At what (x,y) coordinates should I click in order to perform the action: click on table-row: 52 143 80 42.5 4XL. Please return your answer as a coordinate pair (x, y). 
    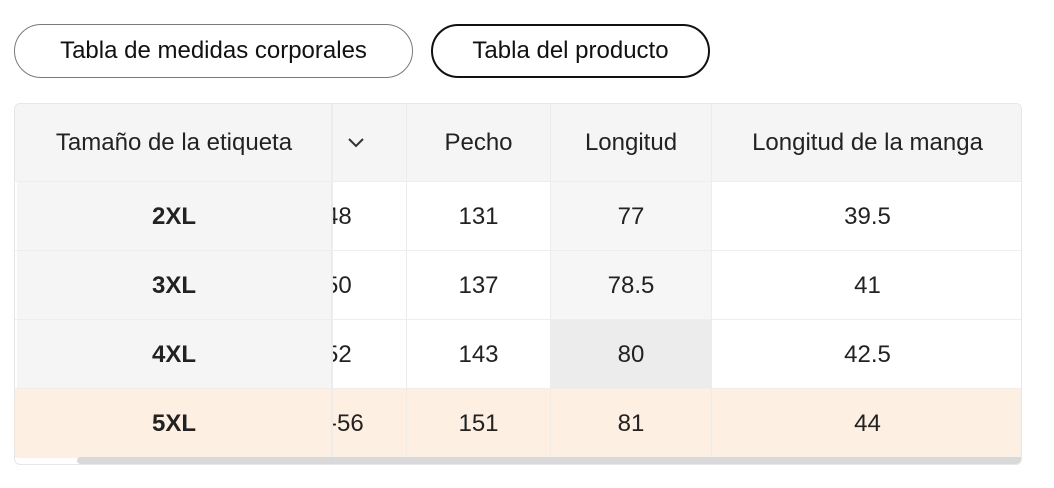
    Looking at the image, I should click on (518, 354).